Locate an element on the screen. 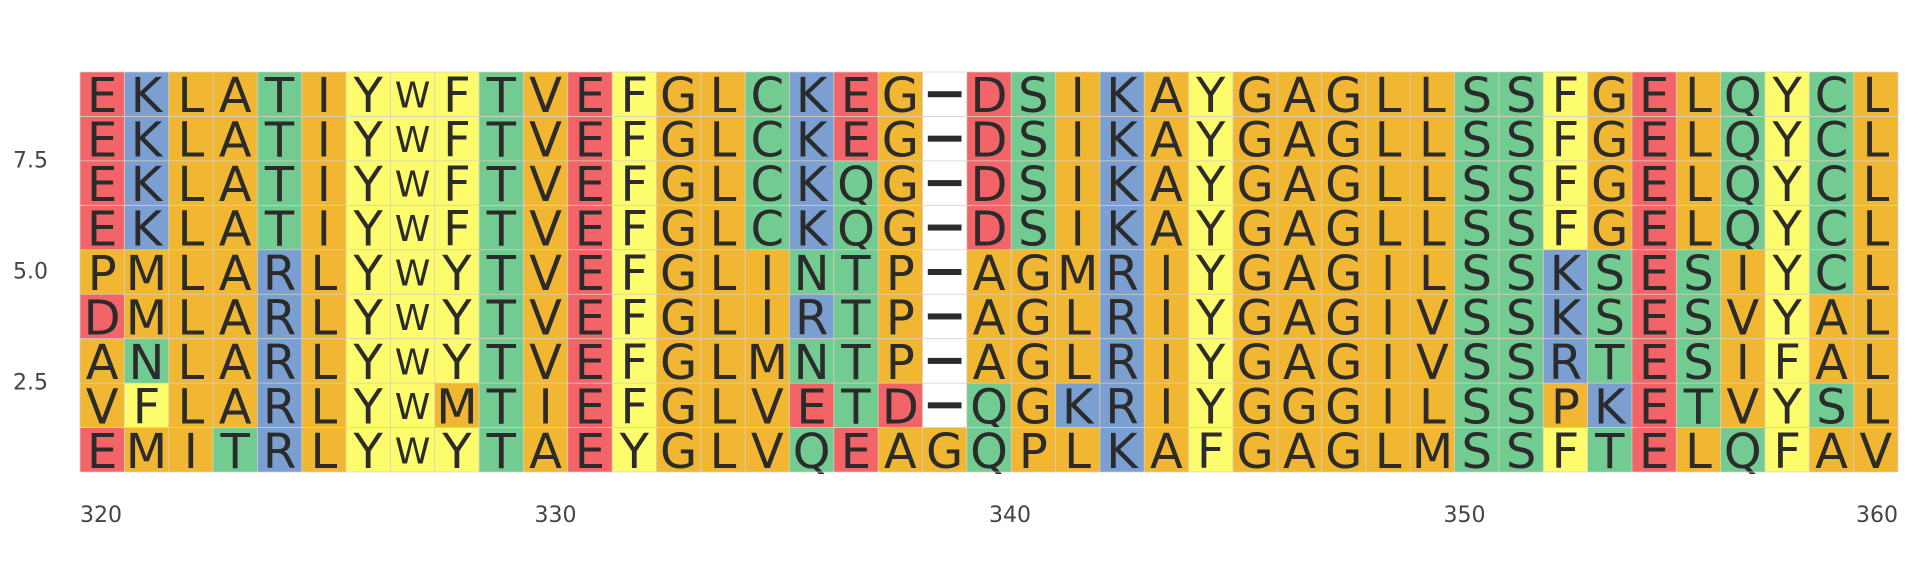 Image resolution: width=1920 pixels, height=576 pixels. residue-letter: D is located at coordinates (989, 96).